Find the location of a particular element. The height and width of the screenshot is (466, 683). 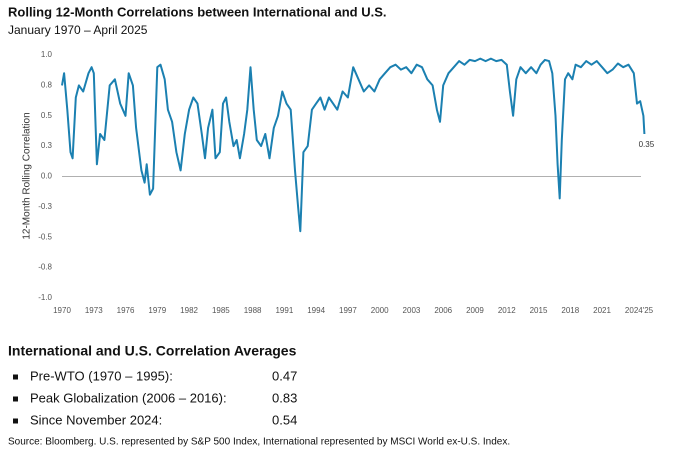

average-value: 0.47 is located at coordinates (284, 375).